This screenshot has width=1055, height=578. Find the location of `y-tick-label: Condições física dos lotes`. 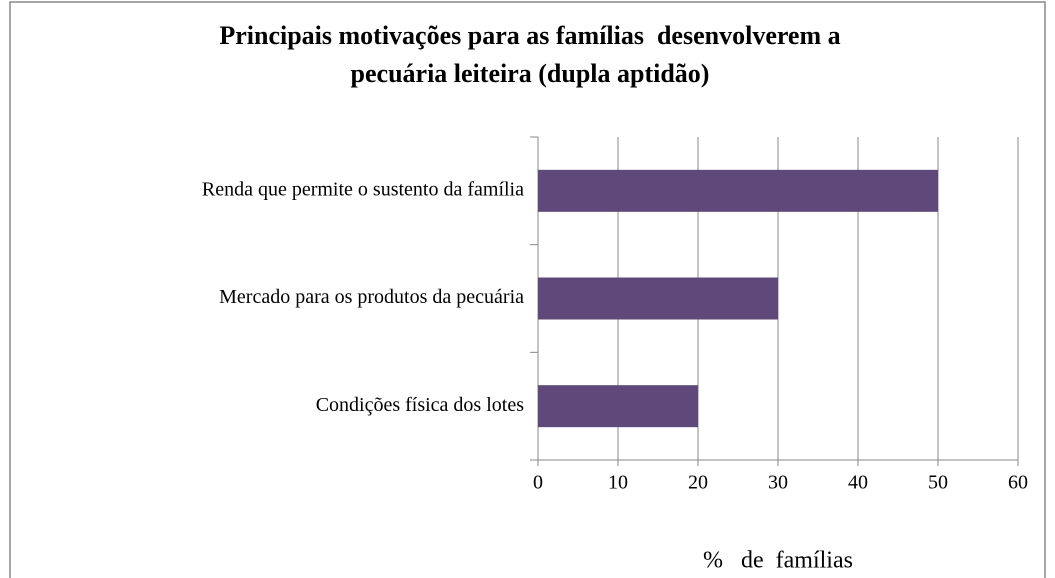

y-tick-label: Condições física dos lotes is located at coordinates (420, 405).